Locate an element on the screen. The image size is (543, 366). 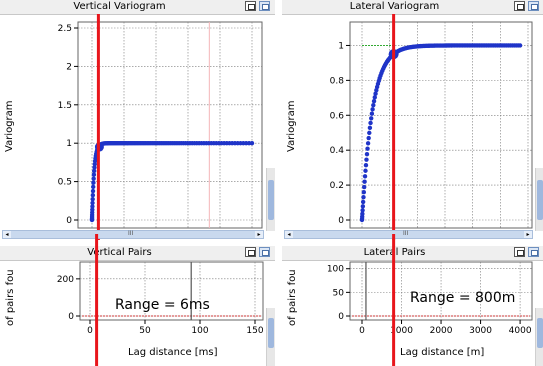
y-tick-label: 50 is located at coordinates (339, 293).